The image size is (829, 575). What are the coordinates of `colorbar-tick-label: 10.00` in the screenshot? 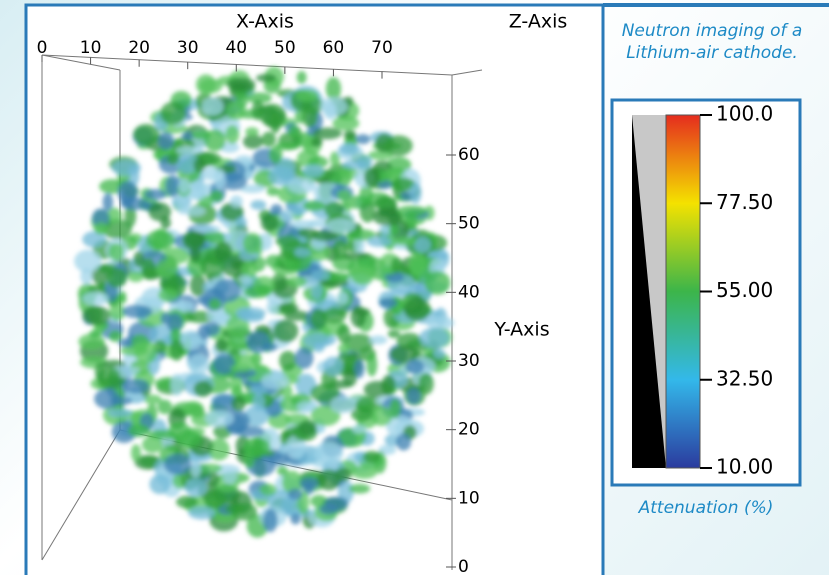 It's located at (744, 467).